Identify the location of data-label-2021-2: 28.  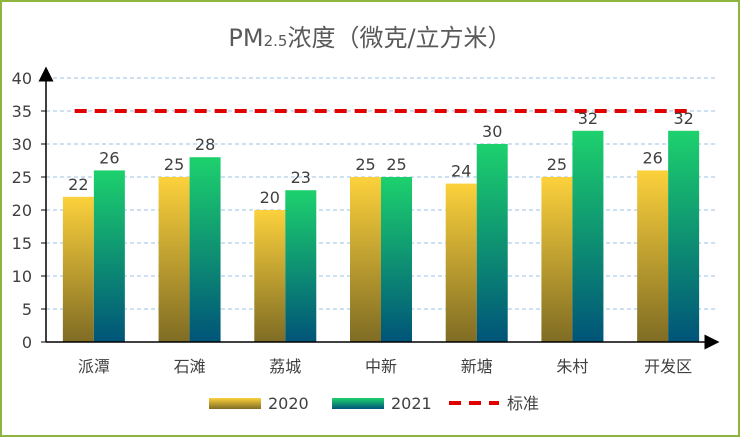
(205, 144).